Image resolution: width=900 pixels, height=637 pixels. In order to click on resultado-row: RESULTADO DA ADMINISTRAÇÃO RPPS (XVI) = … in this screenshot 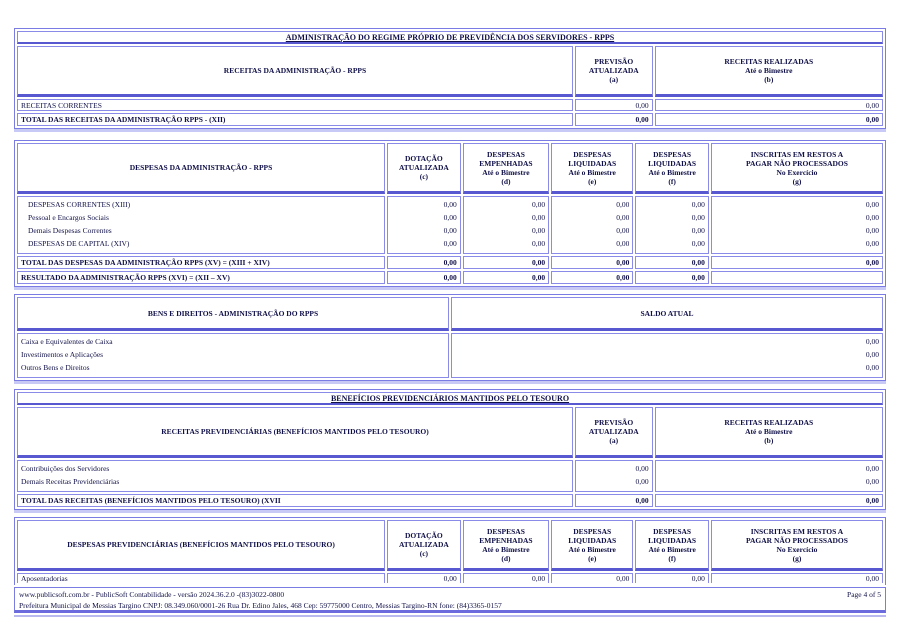, I will do `click(450, 277)`.